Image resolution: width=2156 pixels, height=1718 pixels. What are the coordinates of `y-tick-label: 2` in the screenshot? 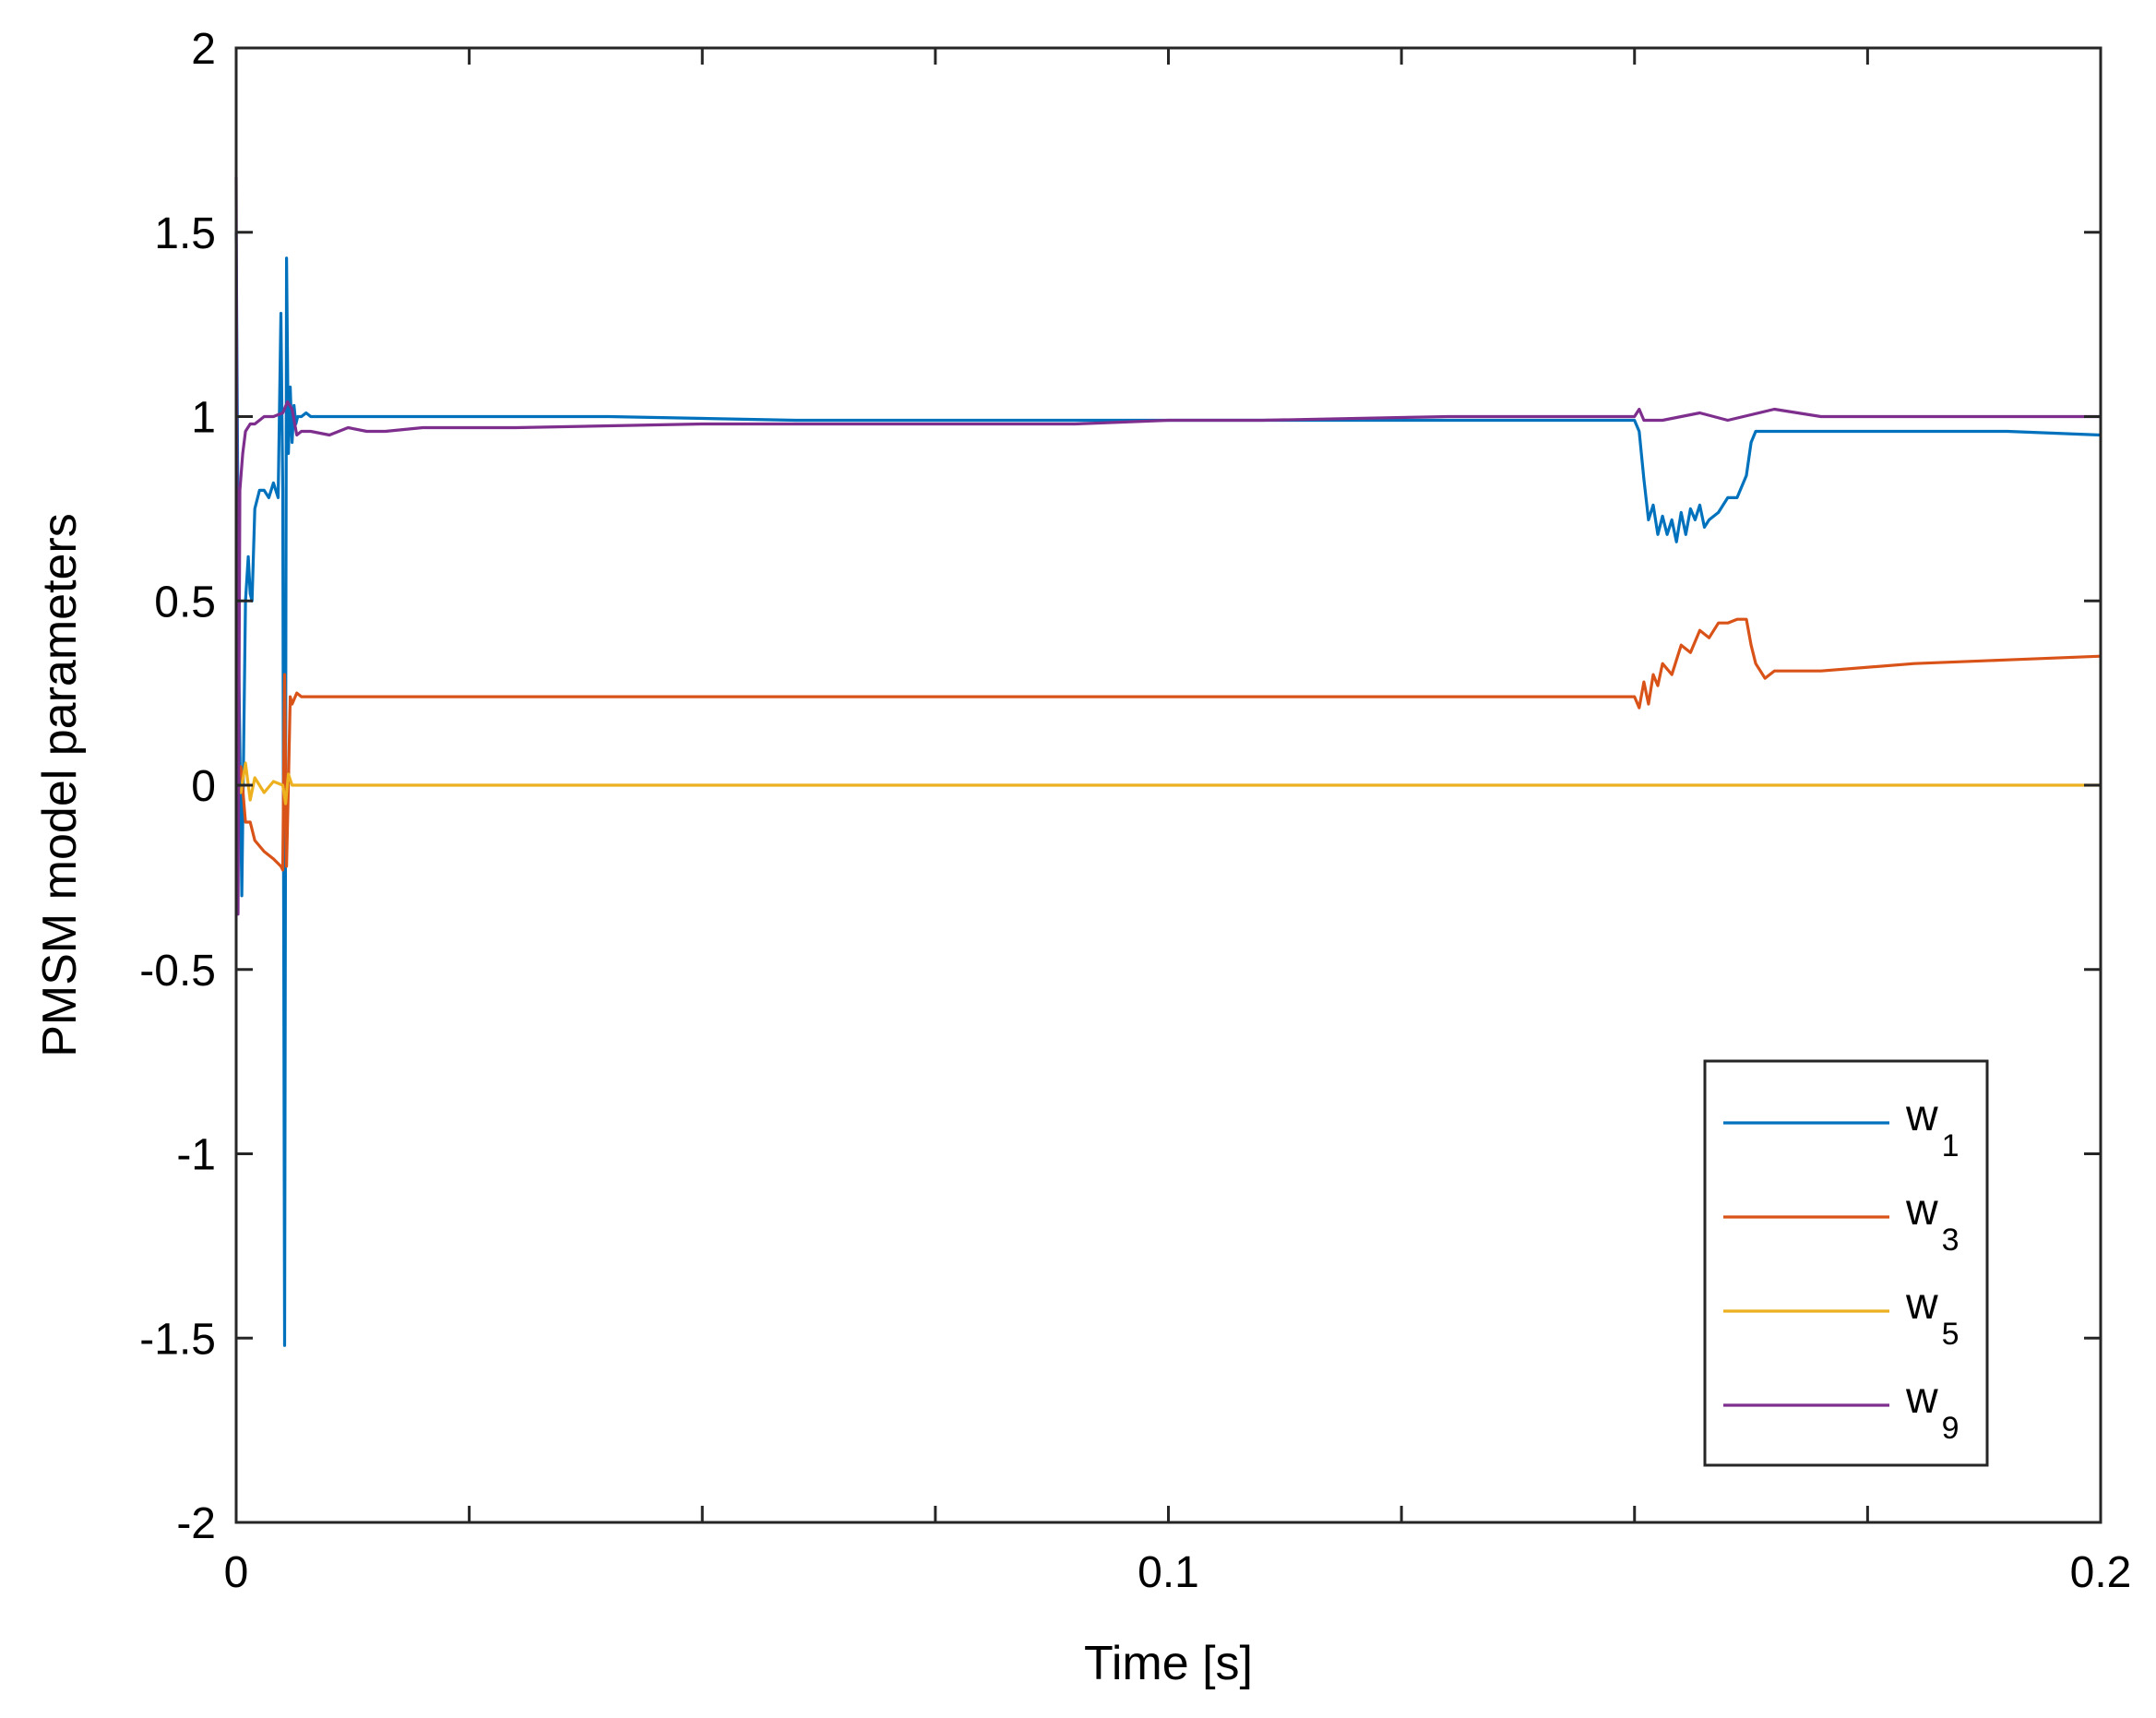 It's located at (203, 49).